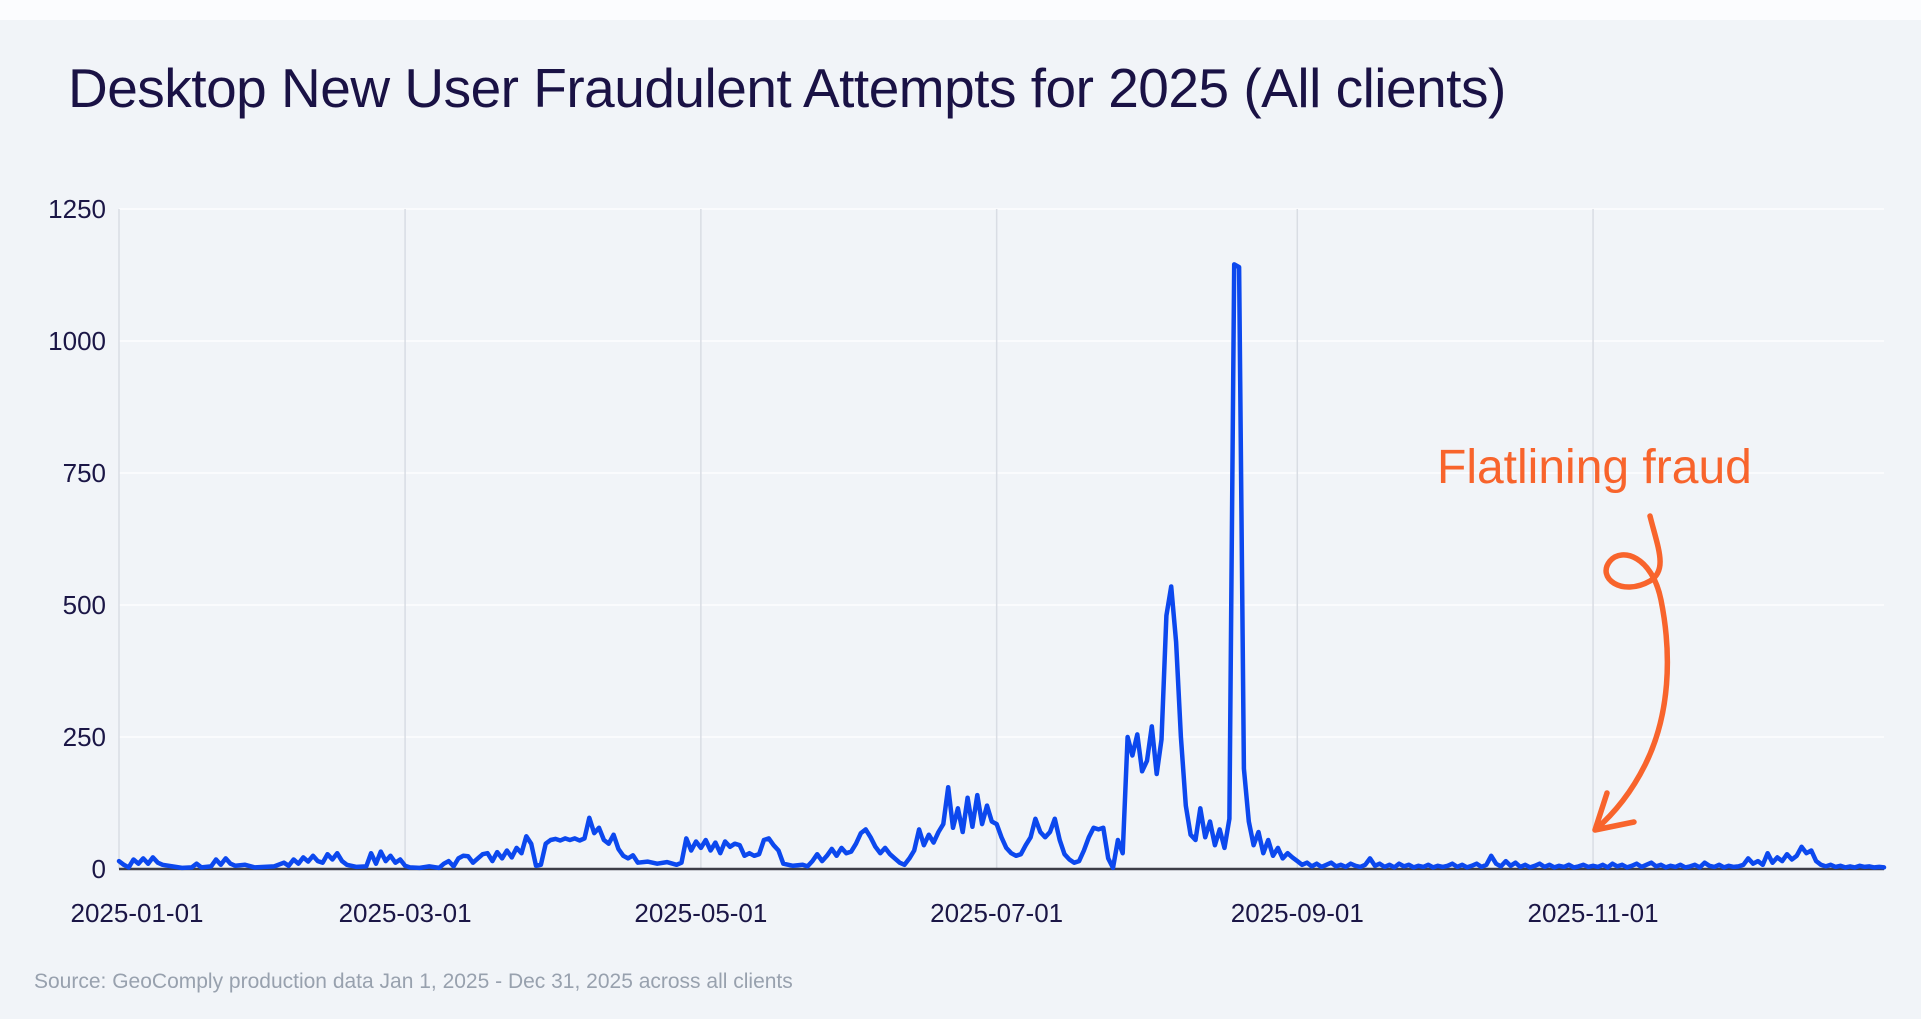 Image resolution: width=1921 pixels, height=1019 pixels. What do you see at coordinates (405, 913) in the screenshot?
I see `x-tick-label-2025-03-01: 2025-03-01` at bounding box center [405, 913].